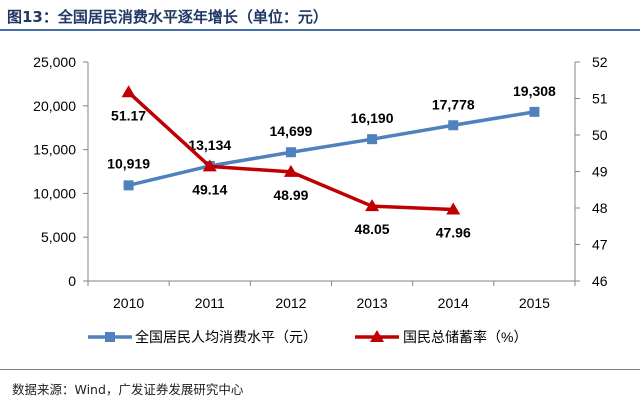  I want to click on consumption-data-label: 16,190, so click(372, 118).